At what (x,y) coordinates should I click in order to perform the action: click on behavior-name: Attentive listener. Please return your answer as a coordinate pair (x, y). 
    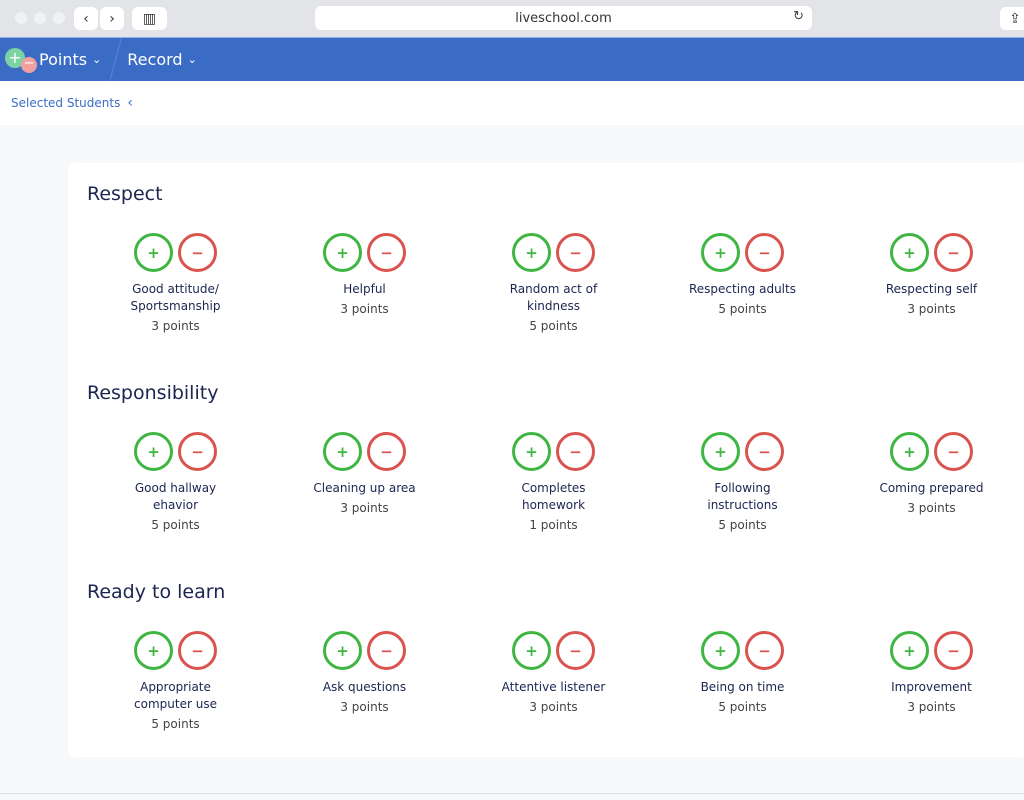
    Looking at the image, I should click on (553, 687).